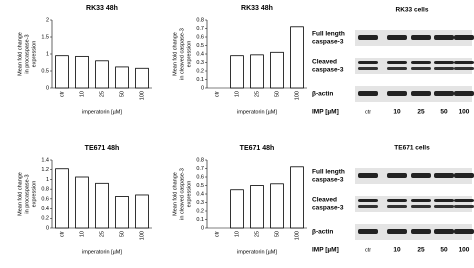  What do you see at coordinates (45, 160) in the screenshot?
I see `y-tick-label: 1.4` at bounding box center [45, 160].